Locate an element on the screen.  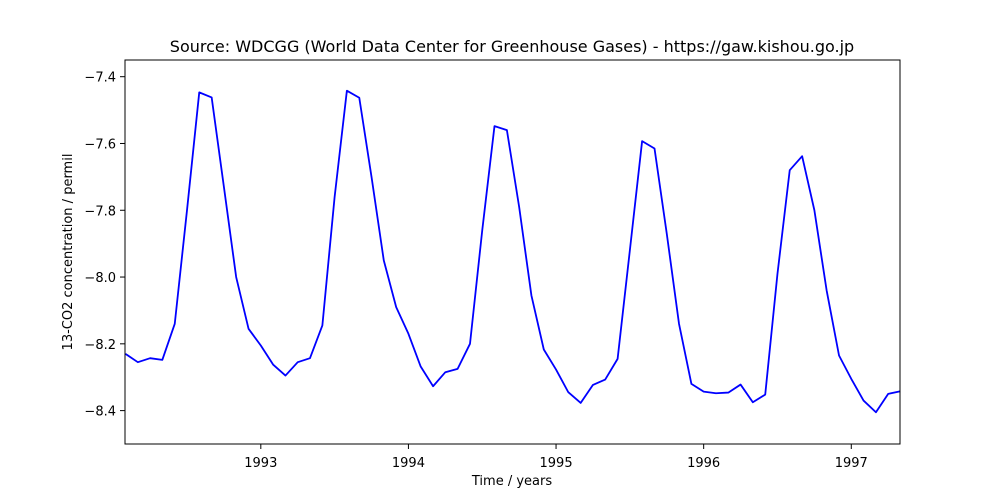
y-axis: −7.4 −7.6 −7.8 −8.0 −8.2 −8.4 is located at coordinates (104, 245).